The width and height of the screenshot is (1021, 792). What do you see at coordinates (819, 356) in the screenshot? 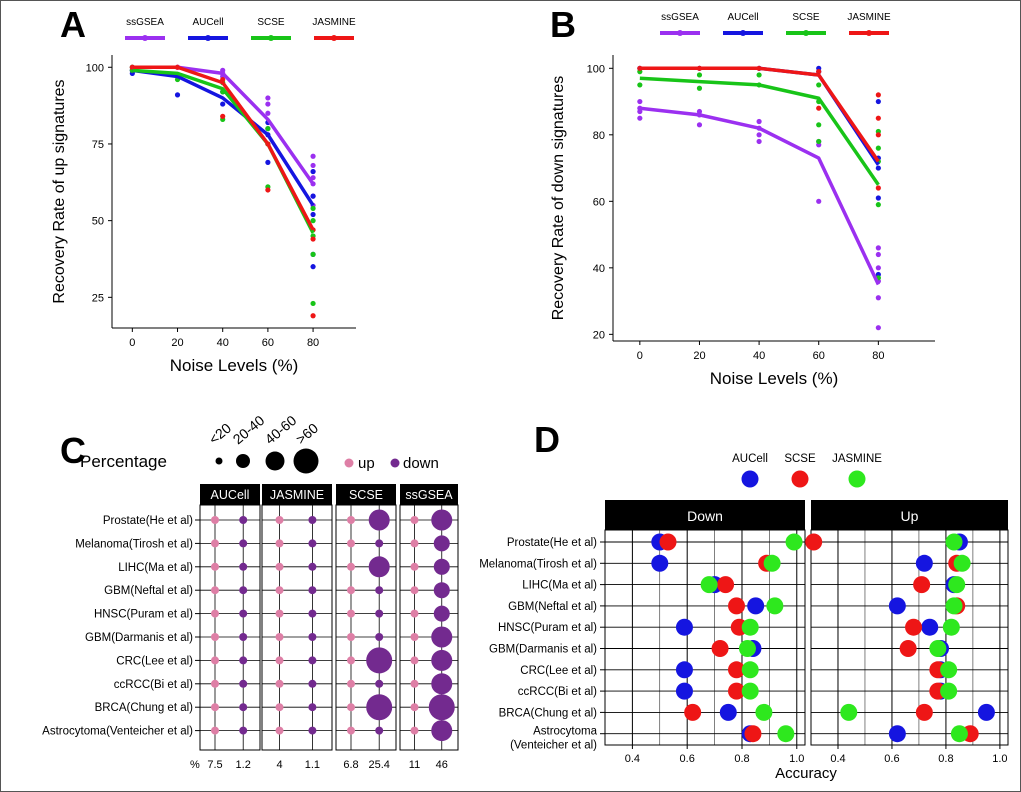
I see `x-tick-label: 60` at bounding box center [819, 356].